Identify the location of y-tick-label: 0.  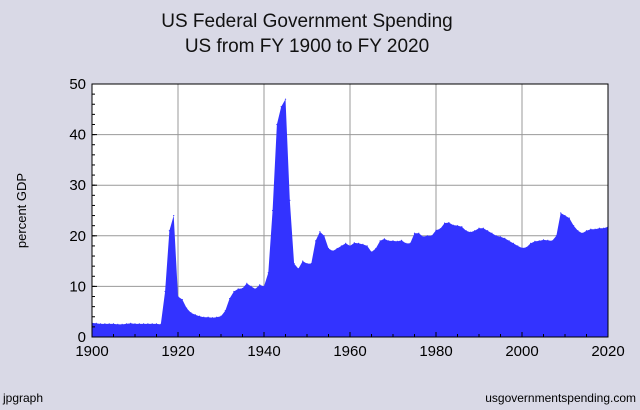
(82, 337).